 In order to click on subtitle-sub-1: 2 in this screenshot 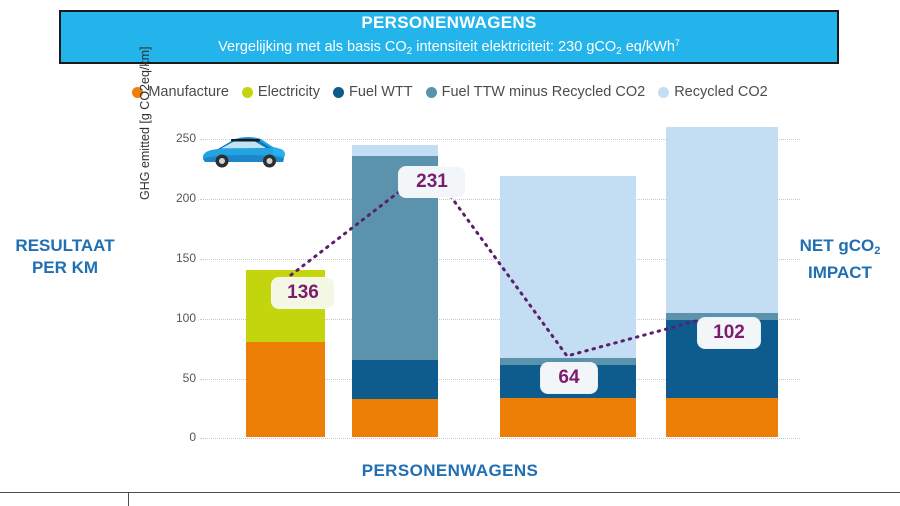, I will do `click(409, 51)`.